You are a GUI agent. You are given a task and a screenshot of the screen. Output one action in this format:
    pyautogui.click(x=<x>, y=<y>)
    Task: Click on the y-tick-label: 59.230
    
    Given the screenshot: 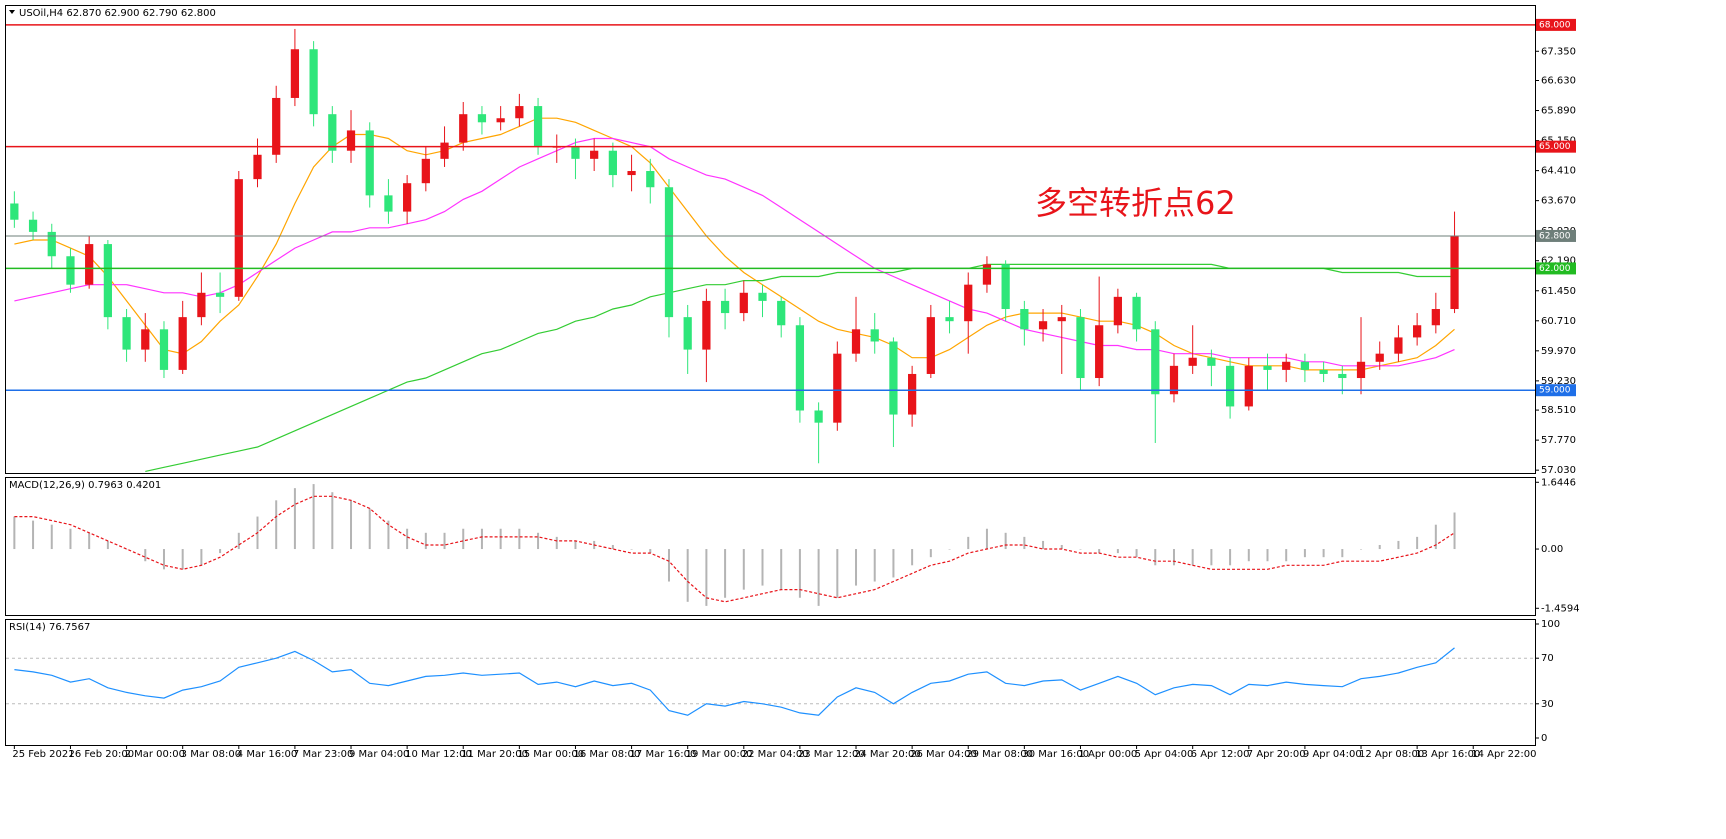 What is the action you would take?
    pyautogui.click(x=1558, y=381)
    